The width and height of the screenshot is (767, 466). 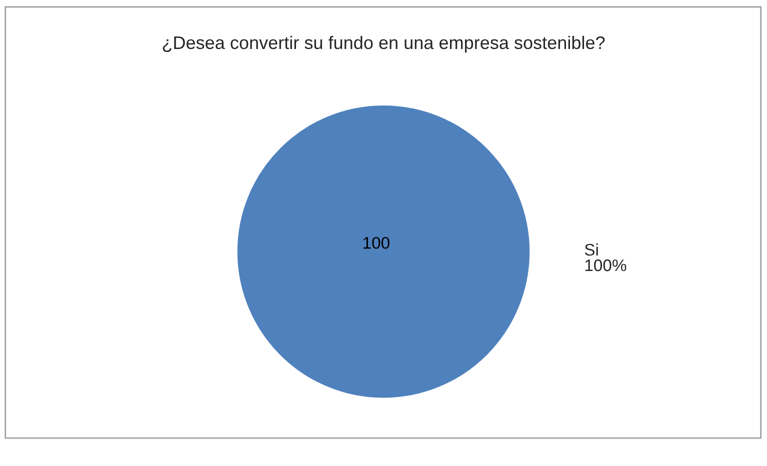 I want to click on chart-title: ¿Desea convertir su fundo en una empresa sostenible?, so click(x=383, y=44).